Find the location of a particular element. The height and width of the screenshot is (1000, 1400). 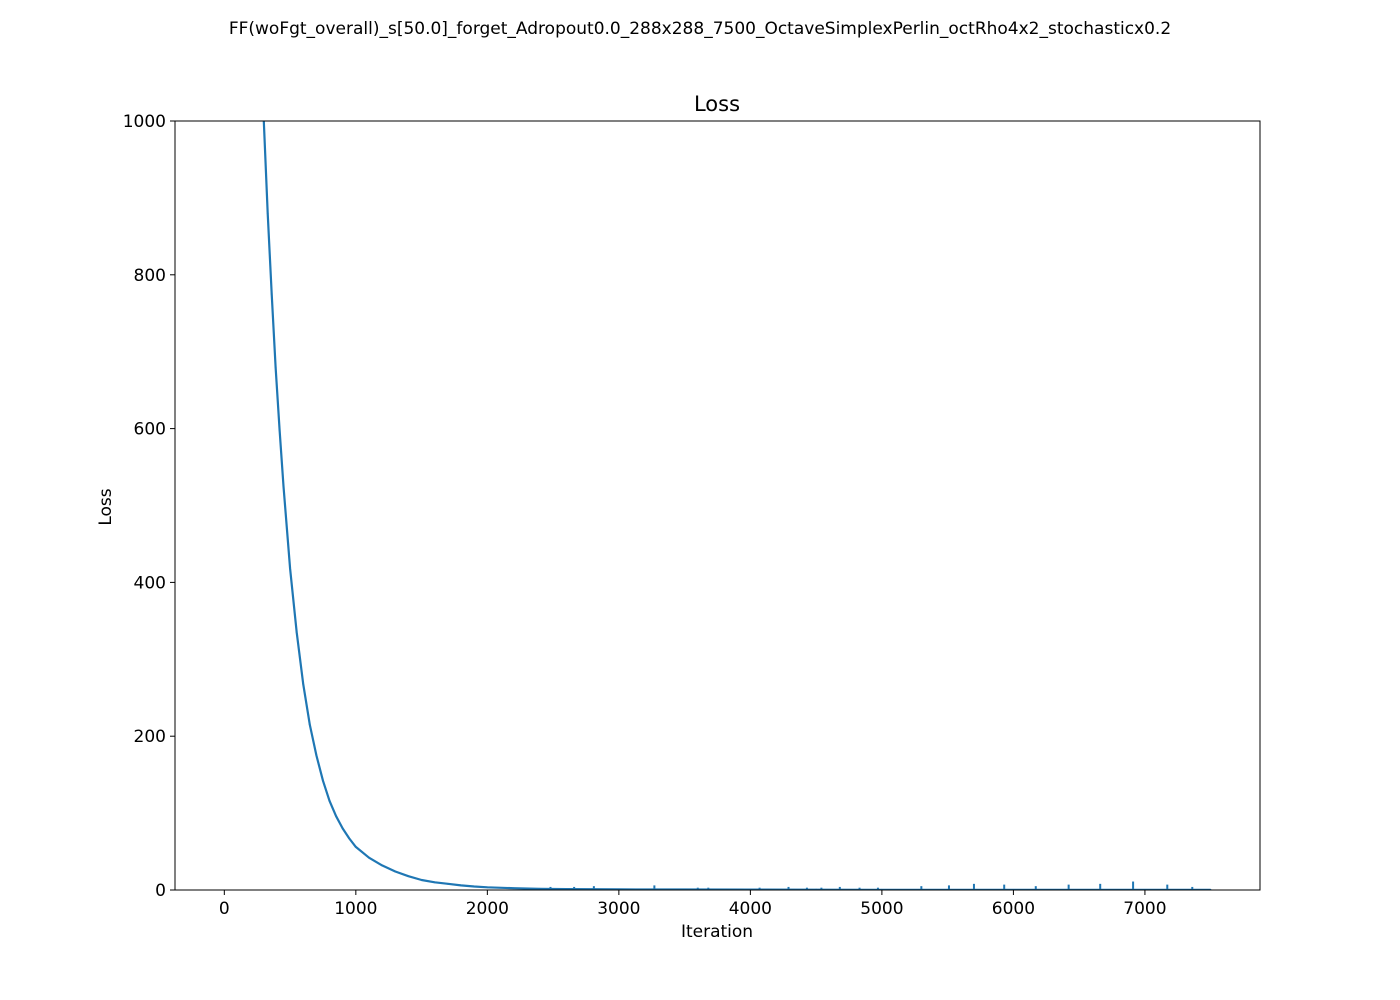

x-tick-label: 2000 is located at coordinates (487, 909).